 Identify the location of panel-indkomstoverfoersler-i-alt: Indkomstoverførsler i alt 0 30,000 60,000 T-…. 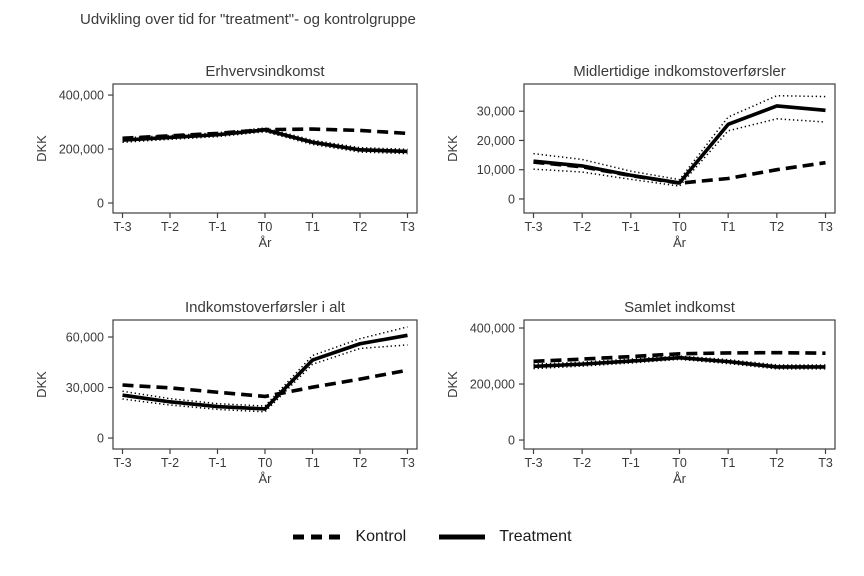
(226, 392).